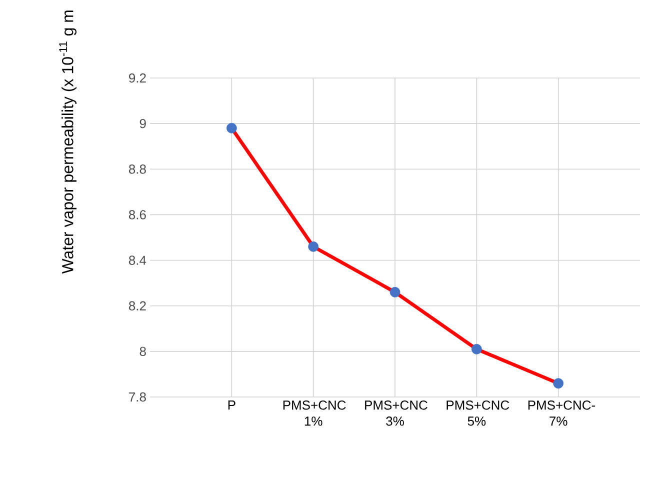 The width and height of the screenshot is (659, 486). Describe the element at coordinates (67, 142) in the screenshot. I see `y-axis-title: Water vapor permeability (x 10$^{-11}$ g m` at that location.